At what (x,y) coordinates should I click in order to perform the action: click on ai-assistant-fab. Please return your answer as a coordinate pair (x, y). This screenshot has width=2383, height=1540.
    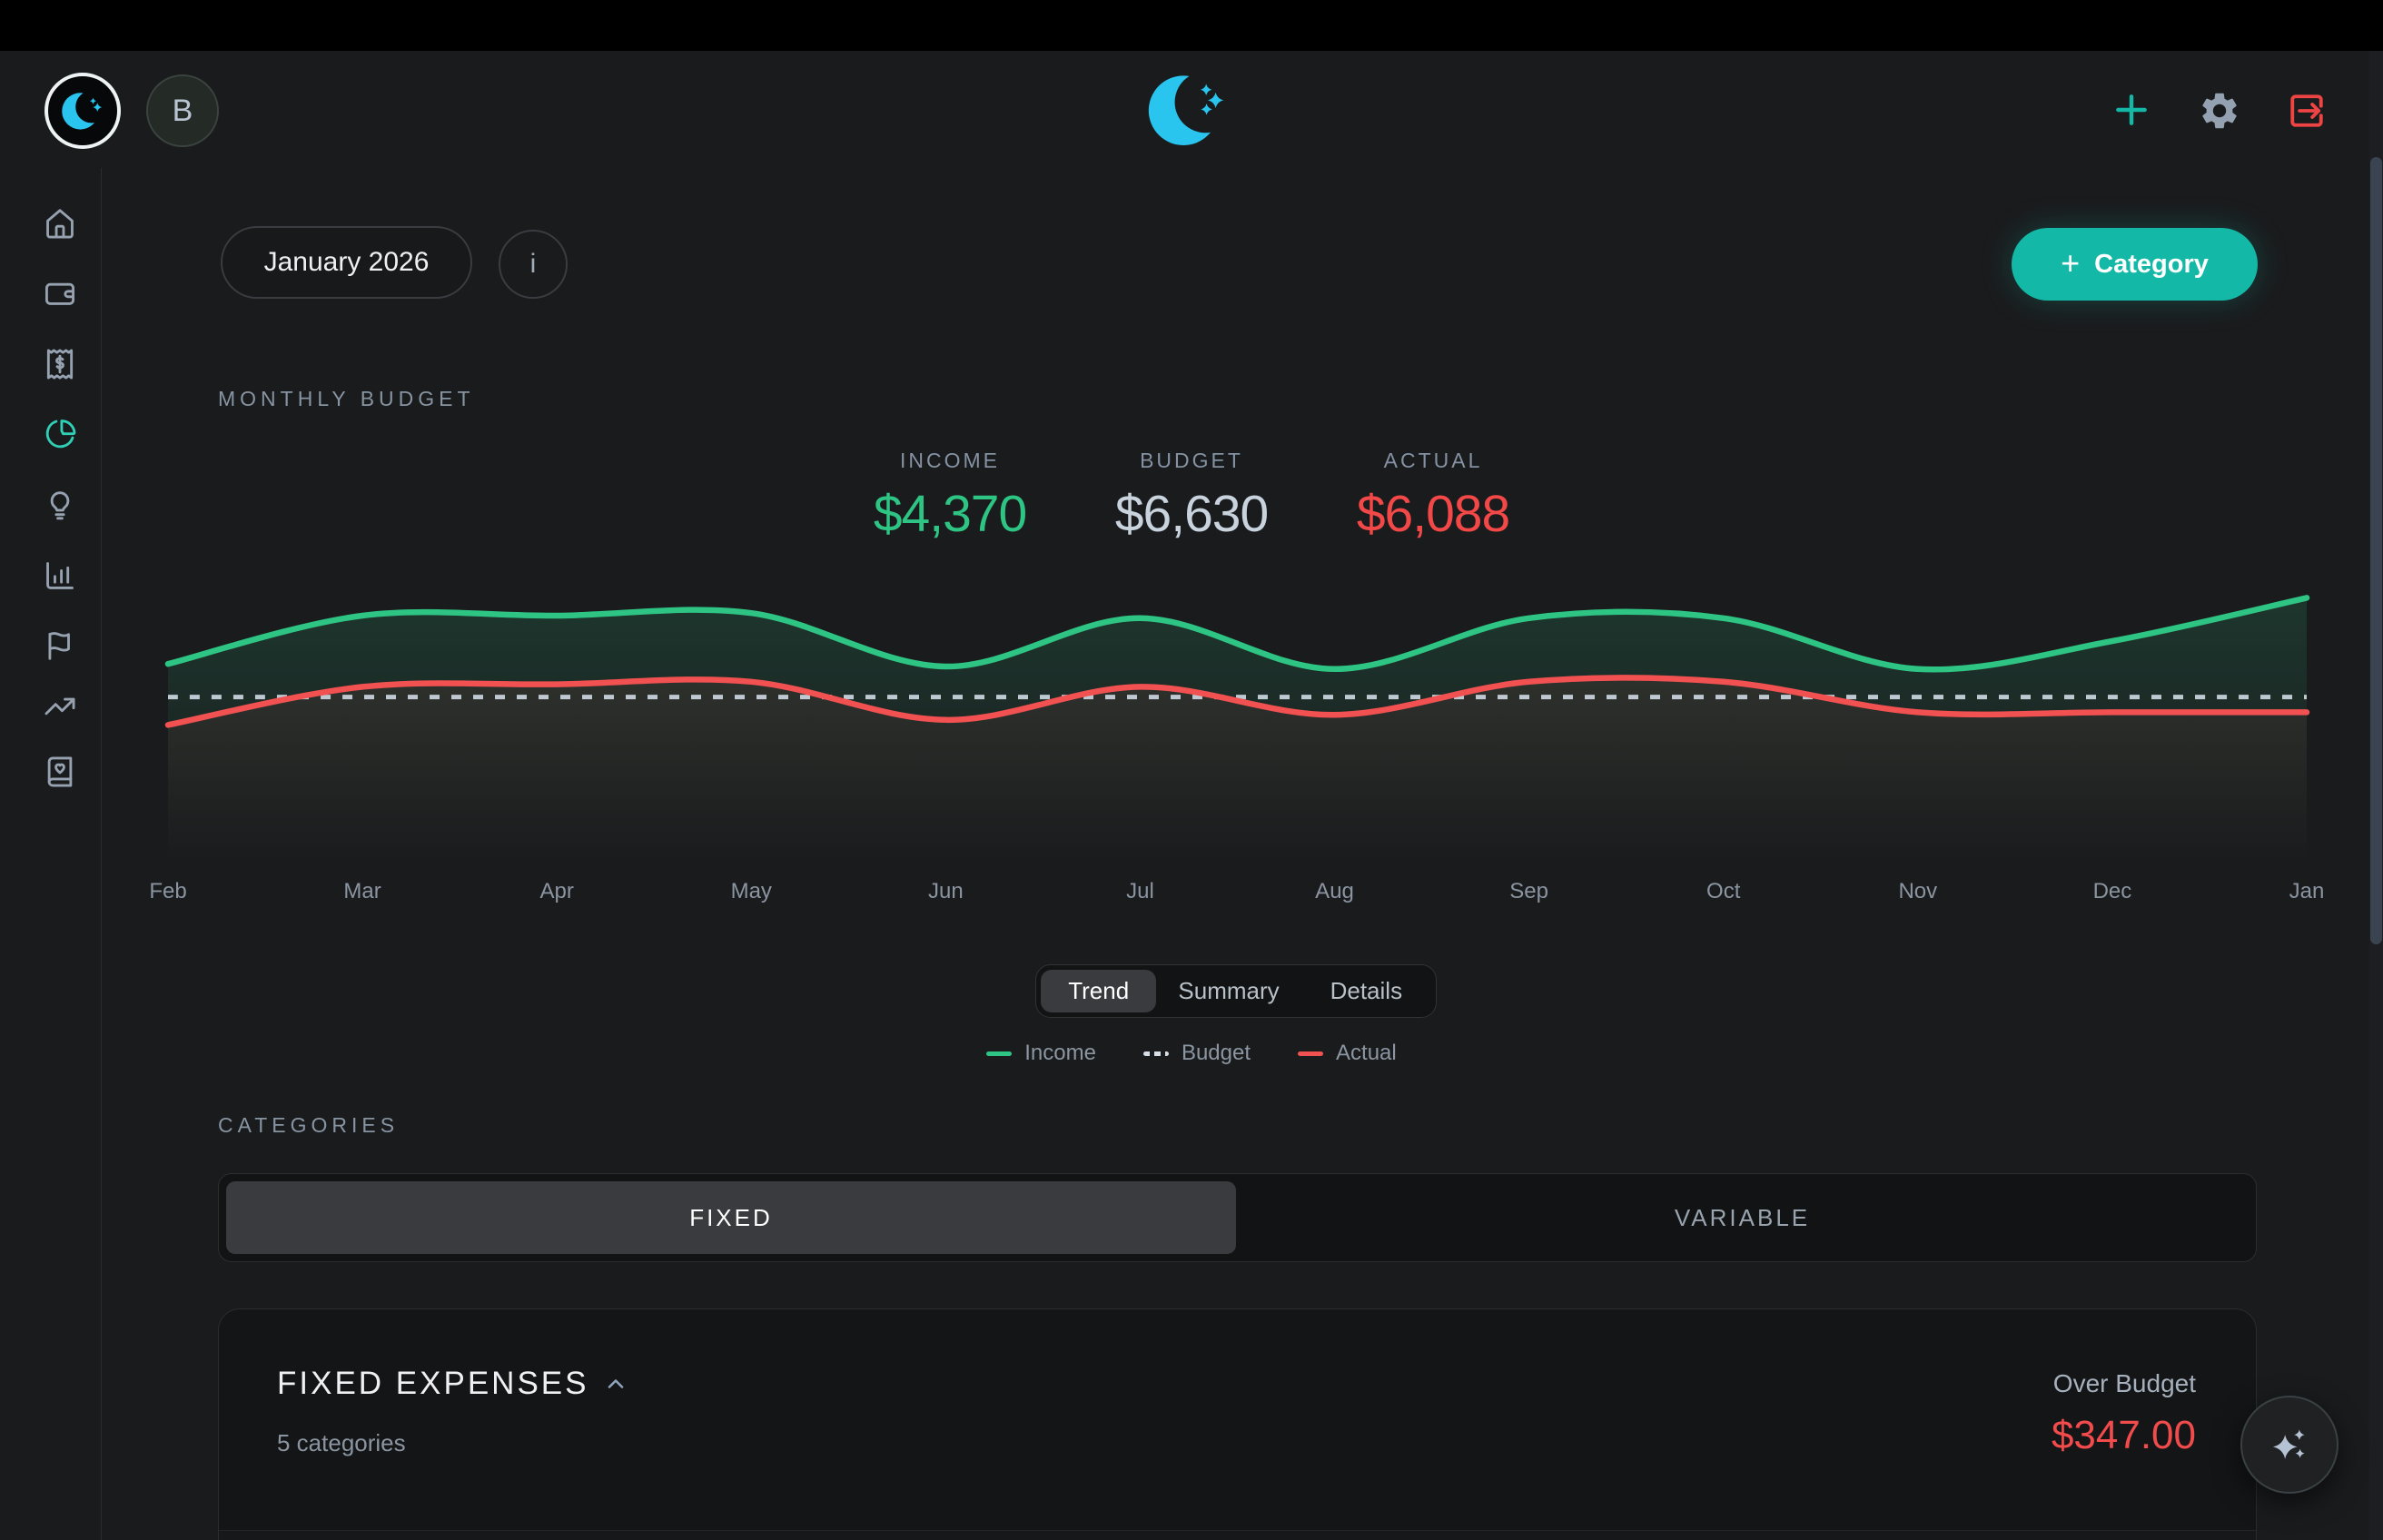
    Looking at the image, I should click on (2289, 1445).